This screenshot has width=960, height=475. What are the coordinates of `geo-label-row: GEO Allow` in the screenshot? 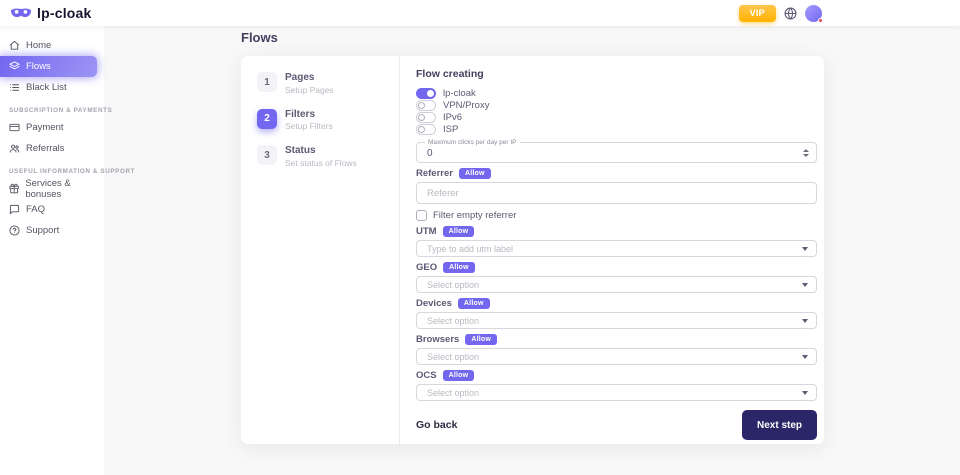 It's located at (616, 267).